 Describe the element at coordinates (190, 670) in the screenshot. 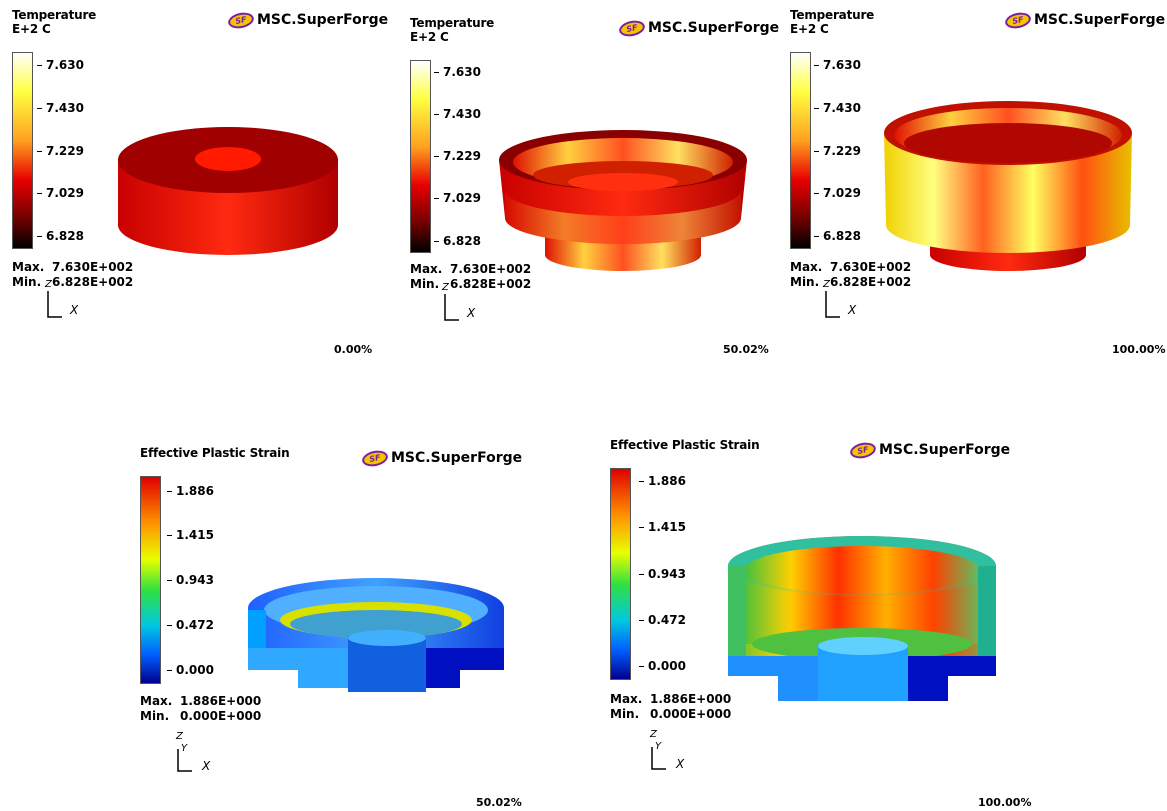

I see `tick-label: 0.000` at that location.